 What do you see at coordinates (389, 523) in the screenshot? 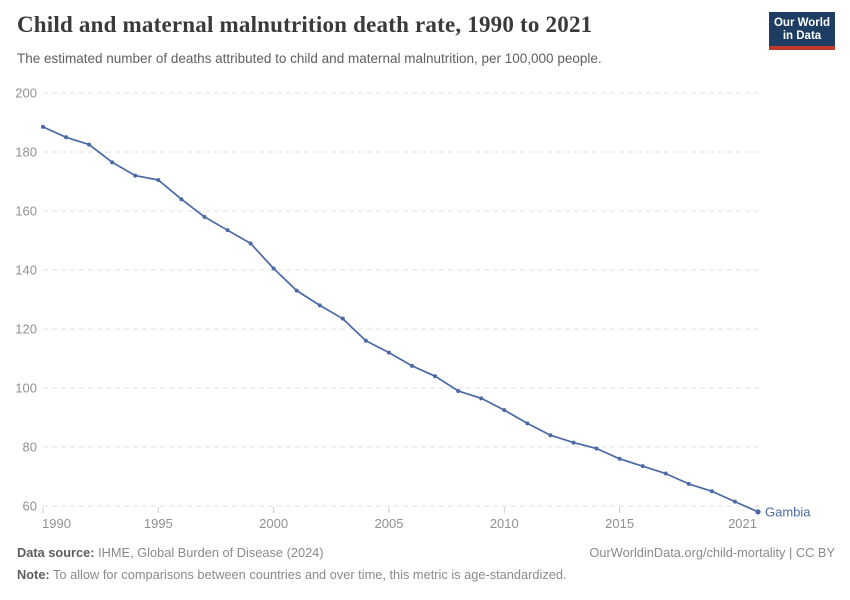
I see `x-axis-label: 2005` at bounding box center [389, 523].